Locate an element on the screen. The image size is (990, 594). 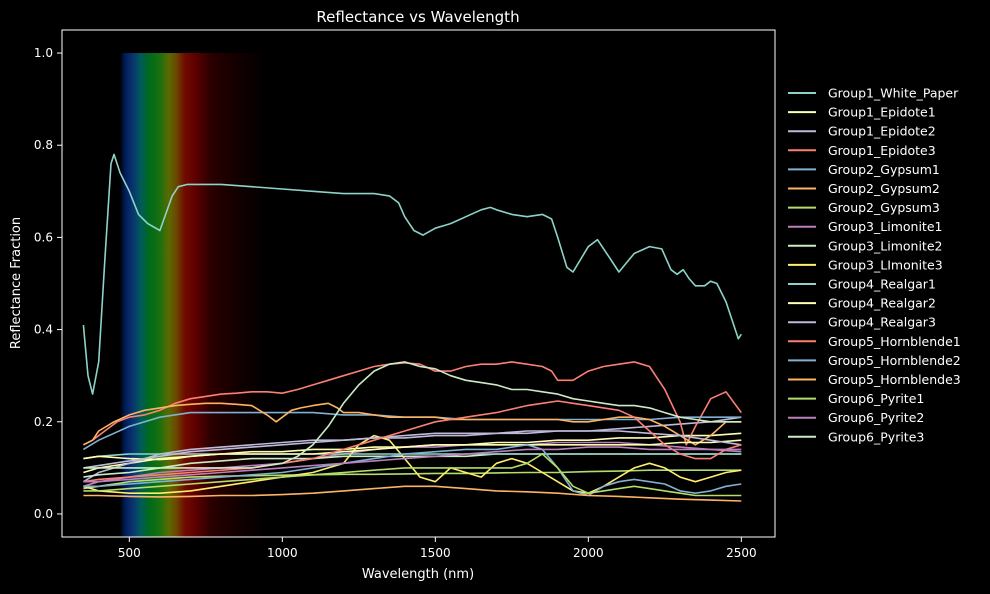
x-tick-label: 2000 is located at coordinates (588, 553).